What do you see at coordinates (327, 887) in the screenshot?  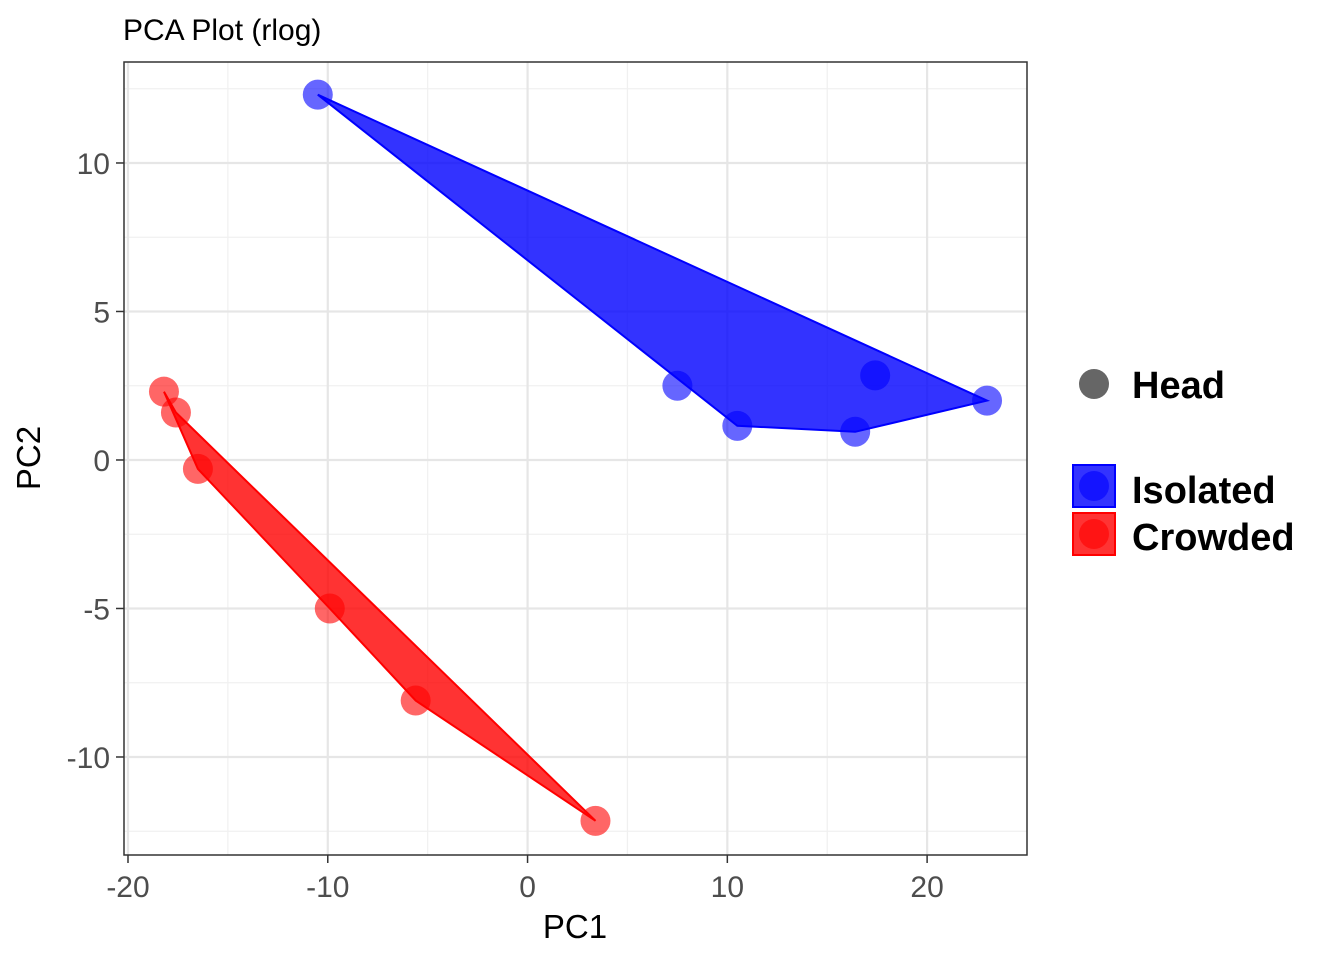 I see `x-tick-label: -10` at bounding box center [327, 887].